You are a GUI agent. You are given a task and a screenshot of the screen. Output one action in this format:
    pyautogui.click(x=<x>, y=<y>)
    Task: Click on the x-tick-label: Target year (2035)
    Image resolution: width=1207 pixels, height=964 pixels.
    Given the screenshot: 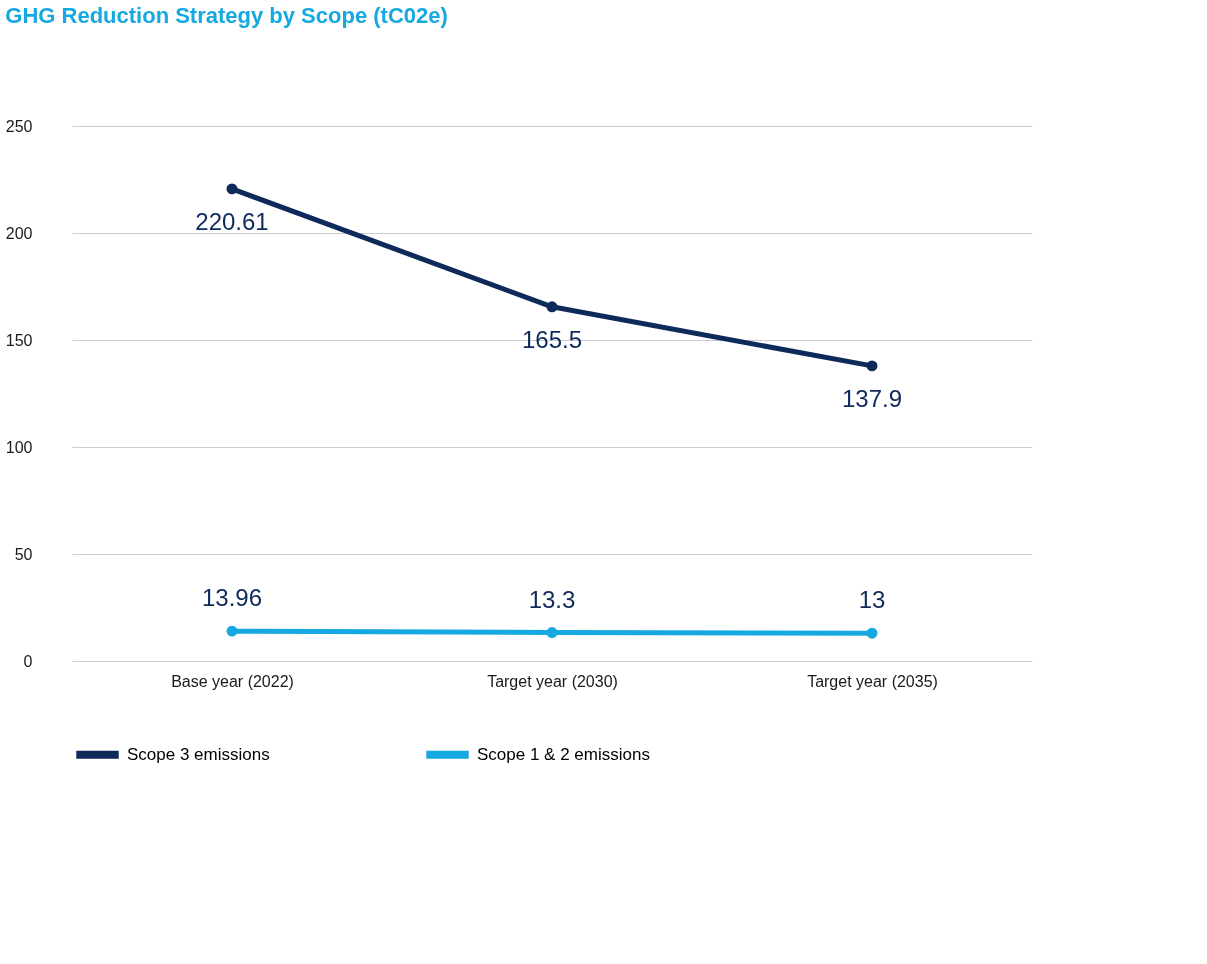 What is the action you would take?
    pyautogui.click(x=872, y=681)
    